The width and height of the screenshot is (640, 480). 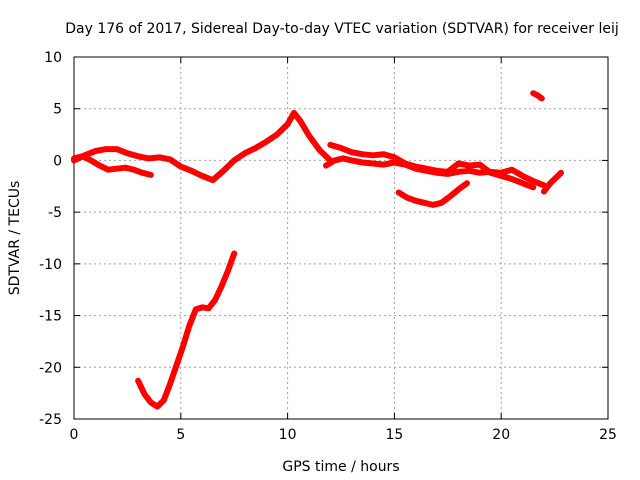 I want to click on y-tick-label: -15, so click(x=50, y=317).